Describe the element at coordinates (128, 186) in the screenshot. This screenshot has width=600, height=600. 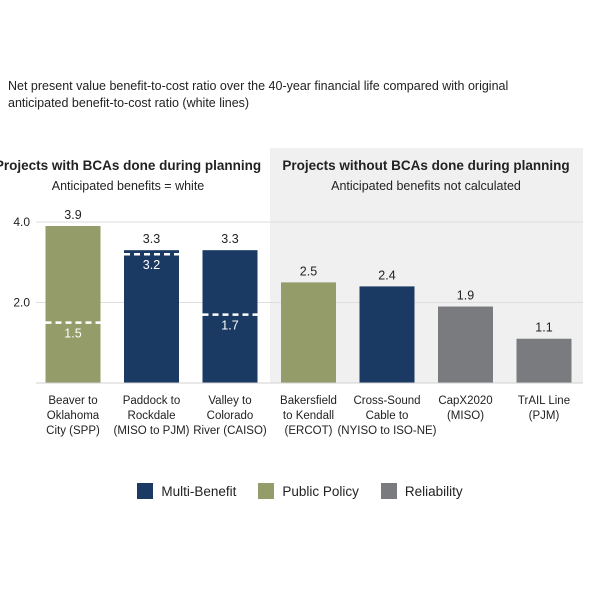
I see `panel-note-1: Anticipated benefits = white` at that location.